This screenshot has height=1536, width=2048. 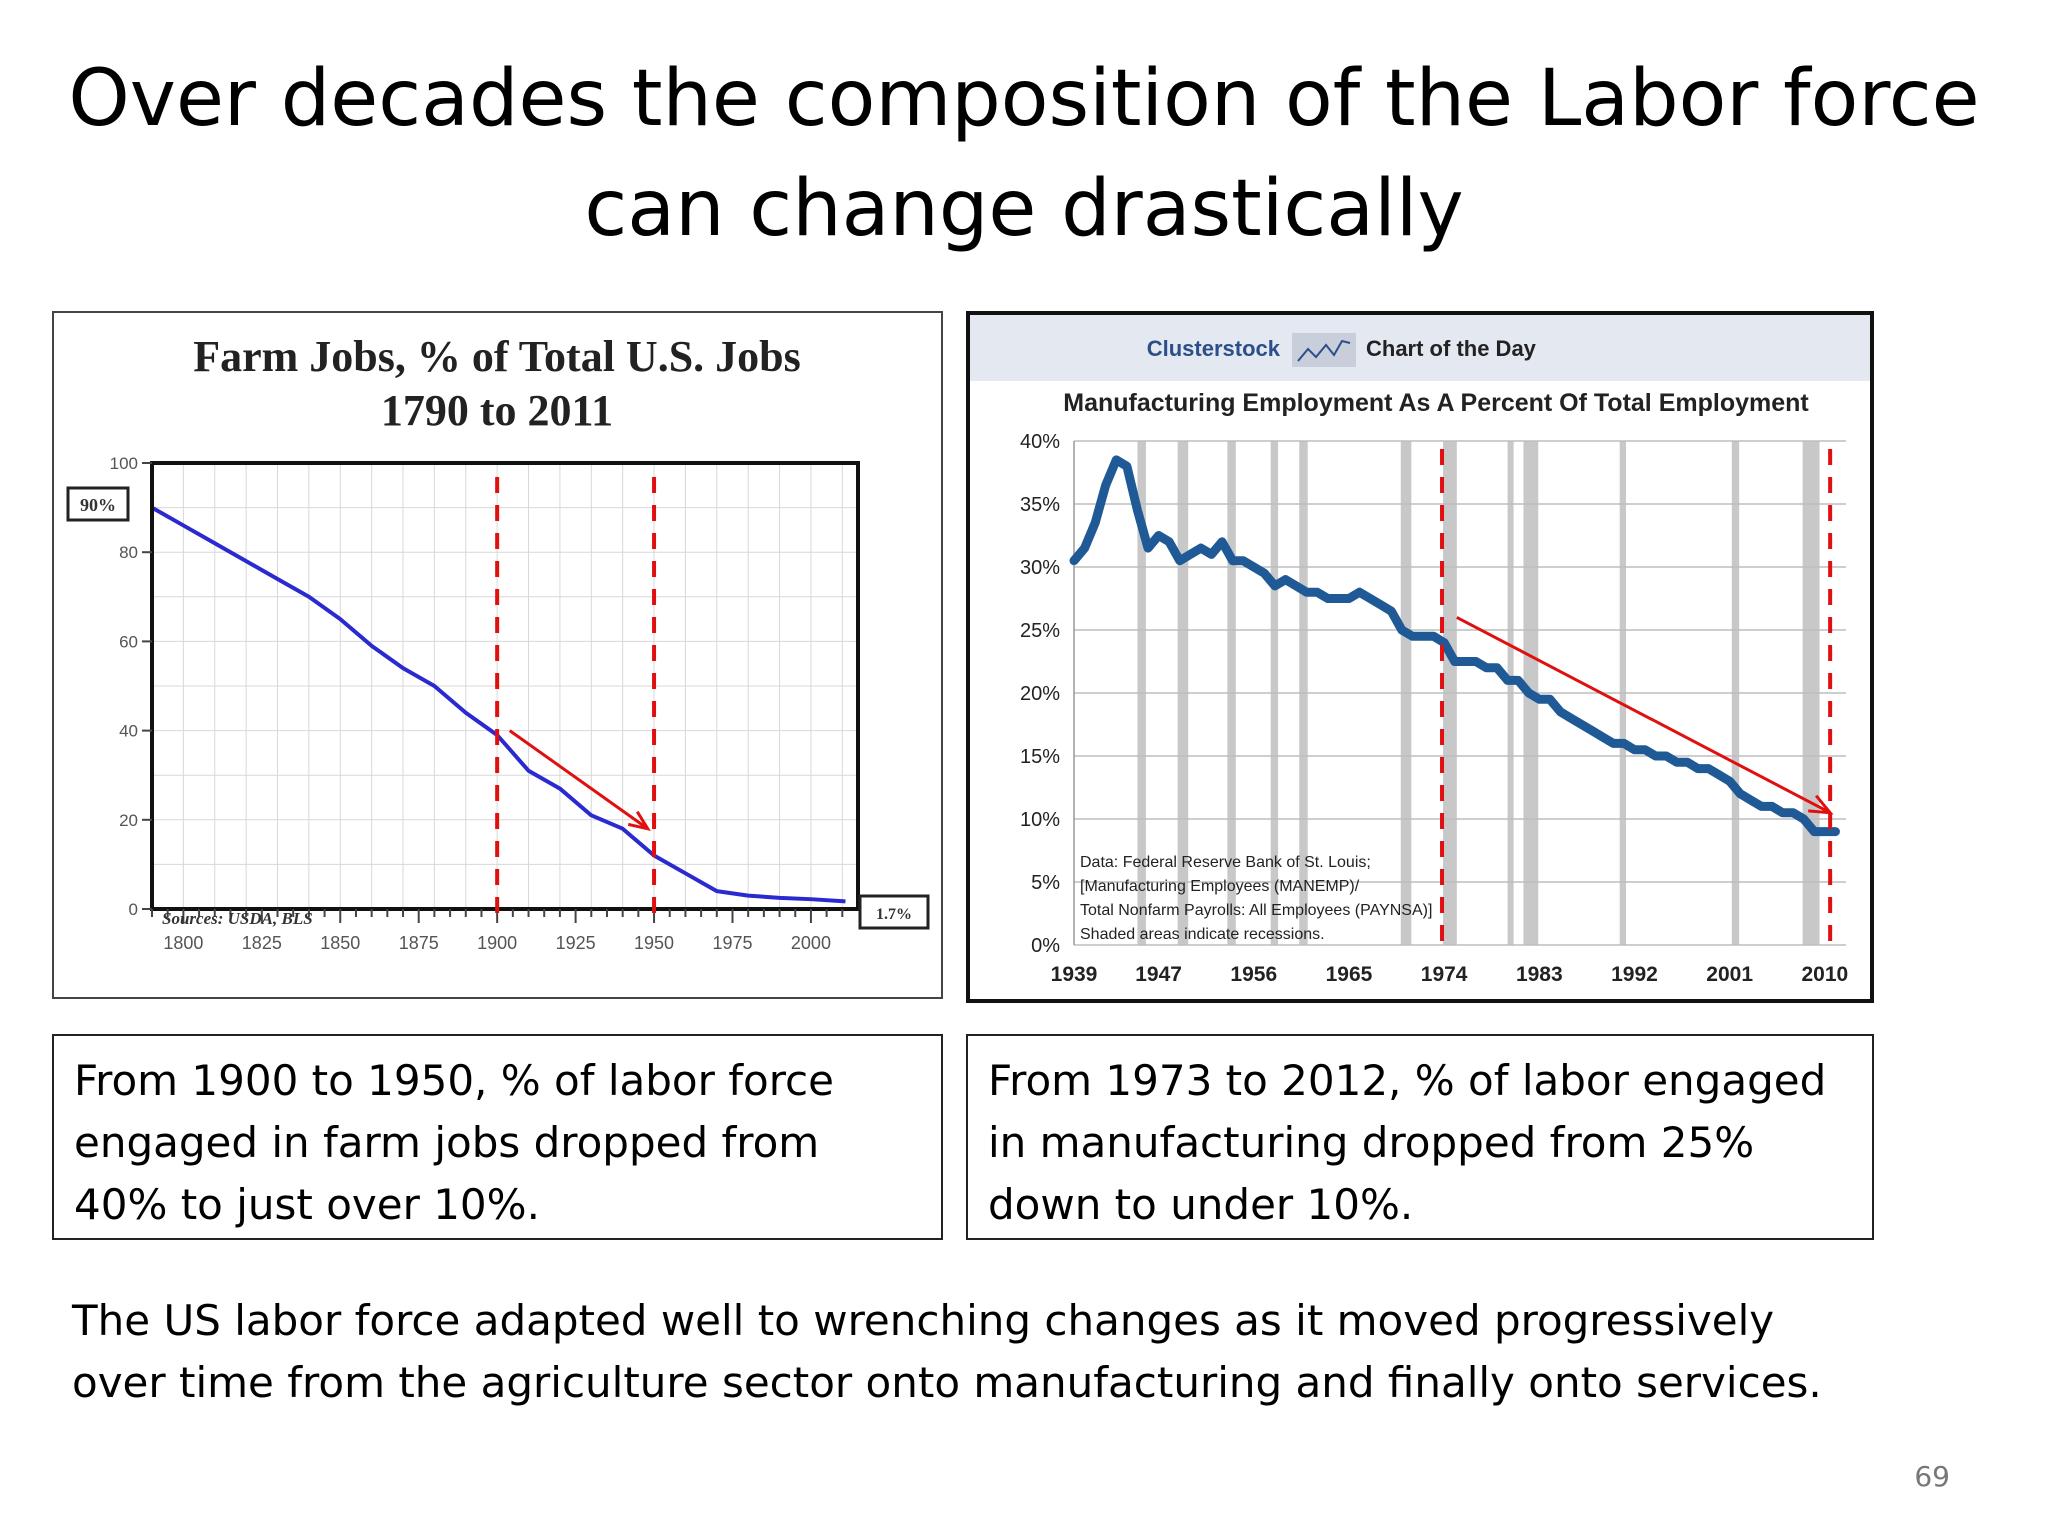 I want to click on farm-y-tick-label: 80, so click(x=128, y=552).